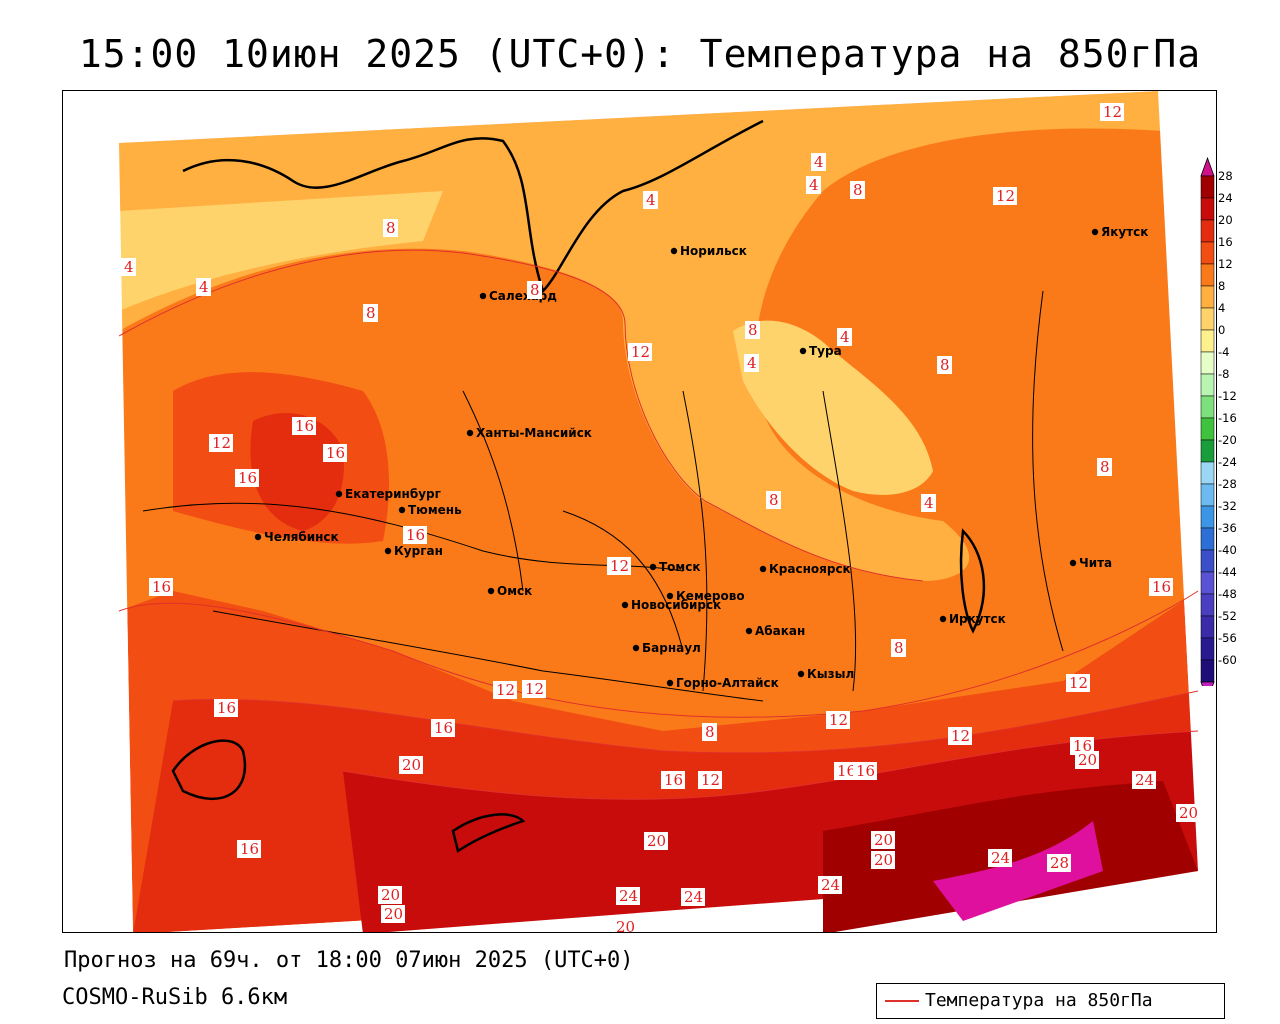  I want to click on city-marker: Кемерово, so click(705, 596).